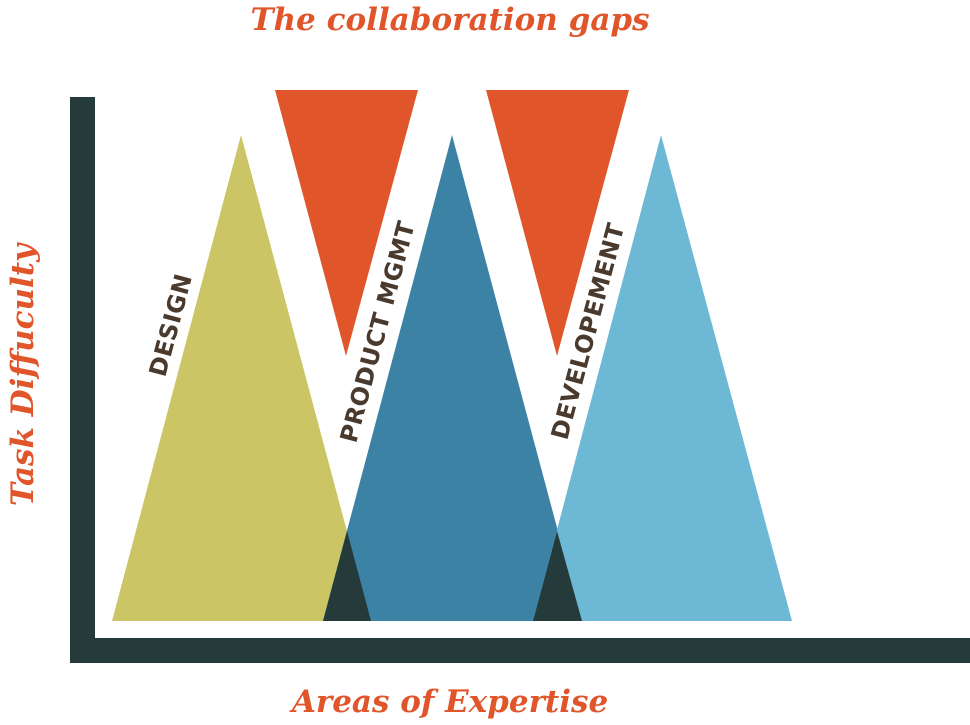  I want to click on overlap-product-development, so click(557, 576).